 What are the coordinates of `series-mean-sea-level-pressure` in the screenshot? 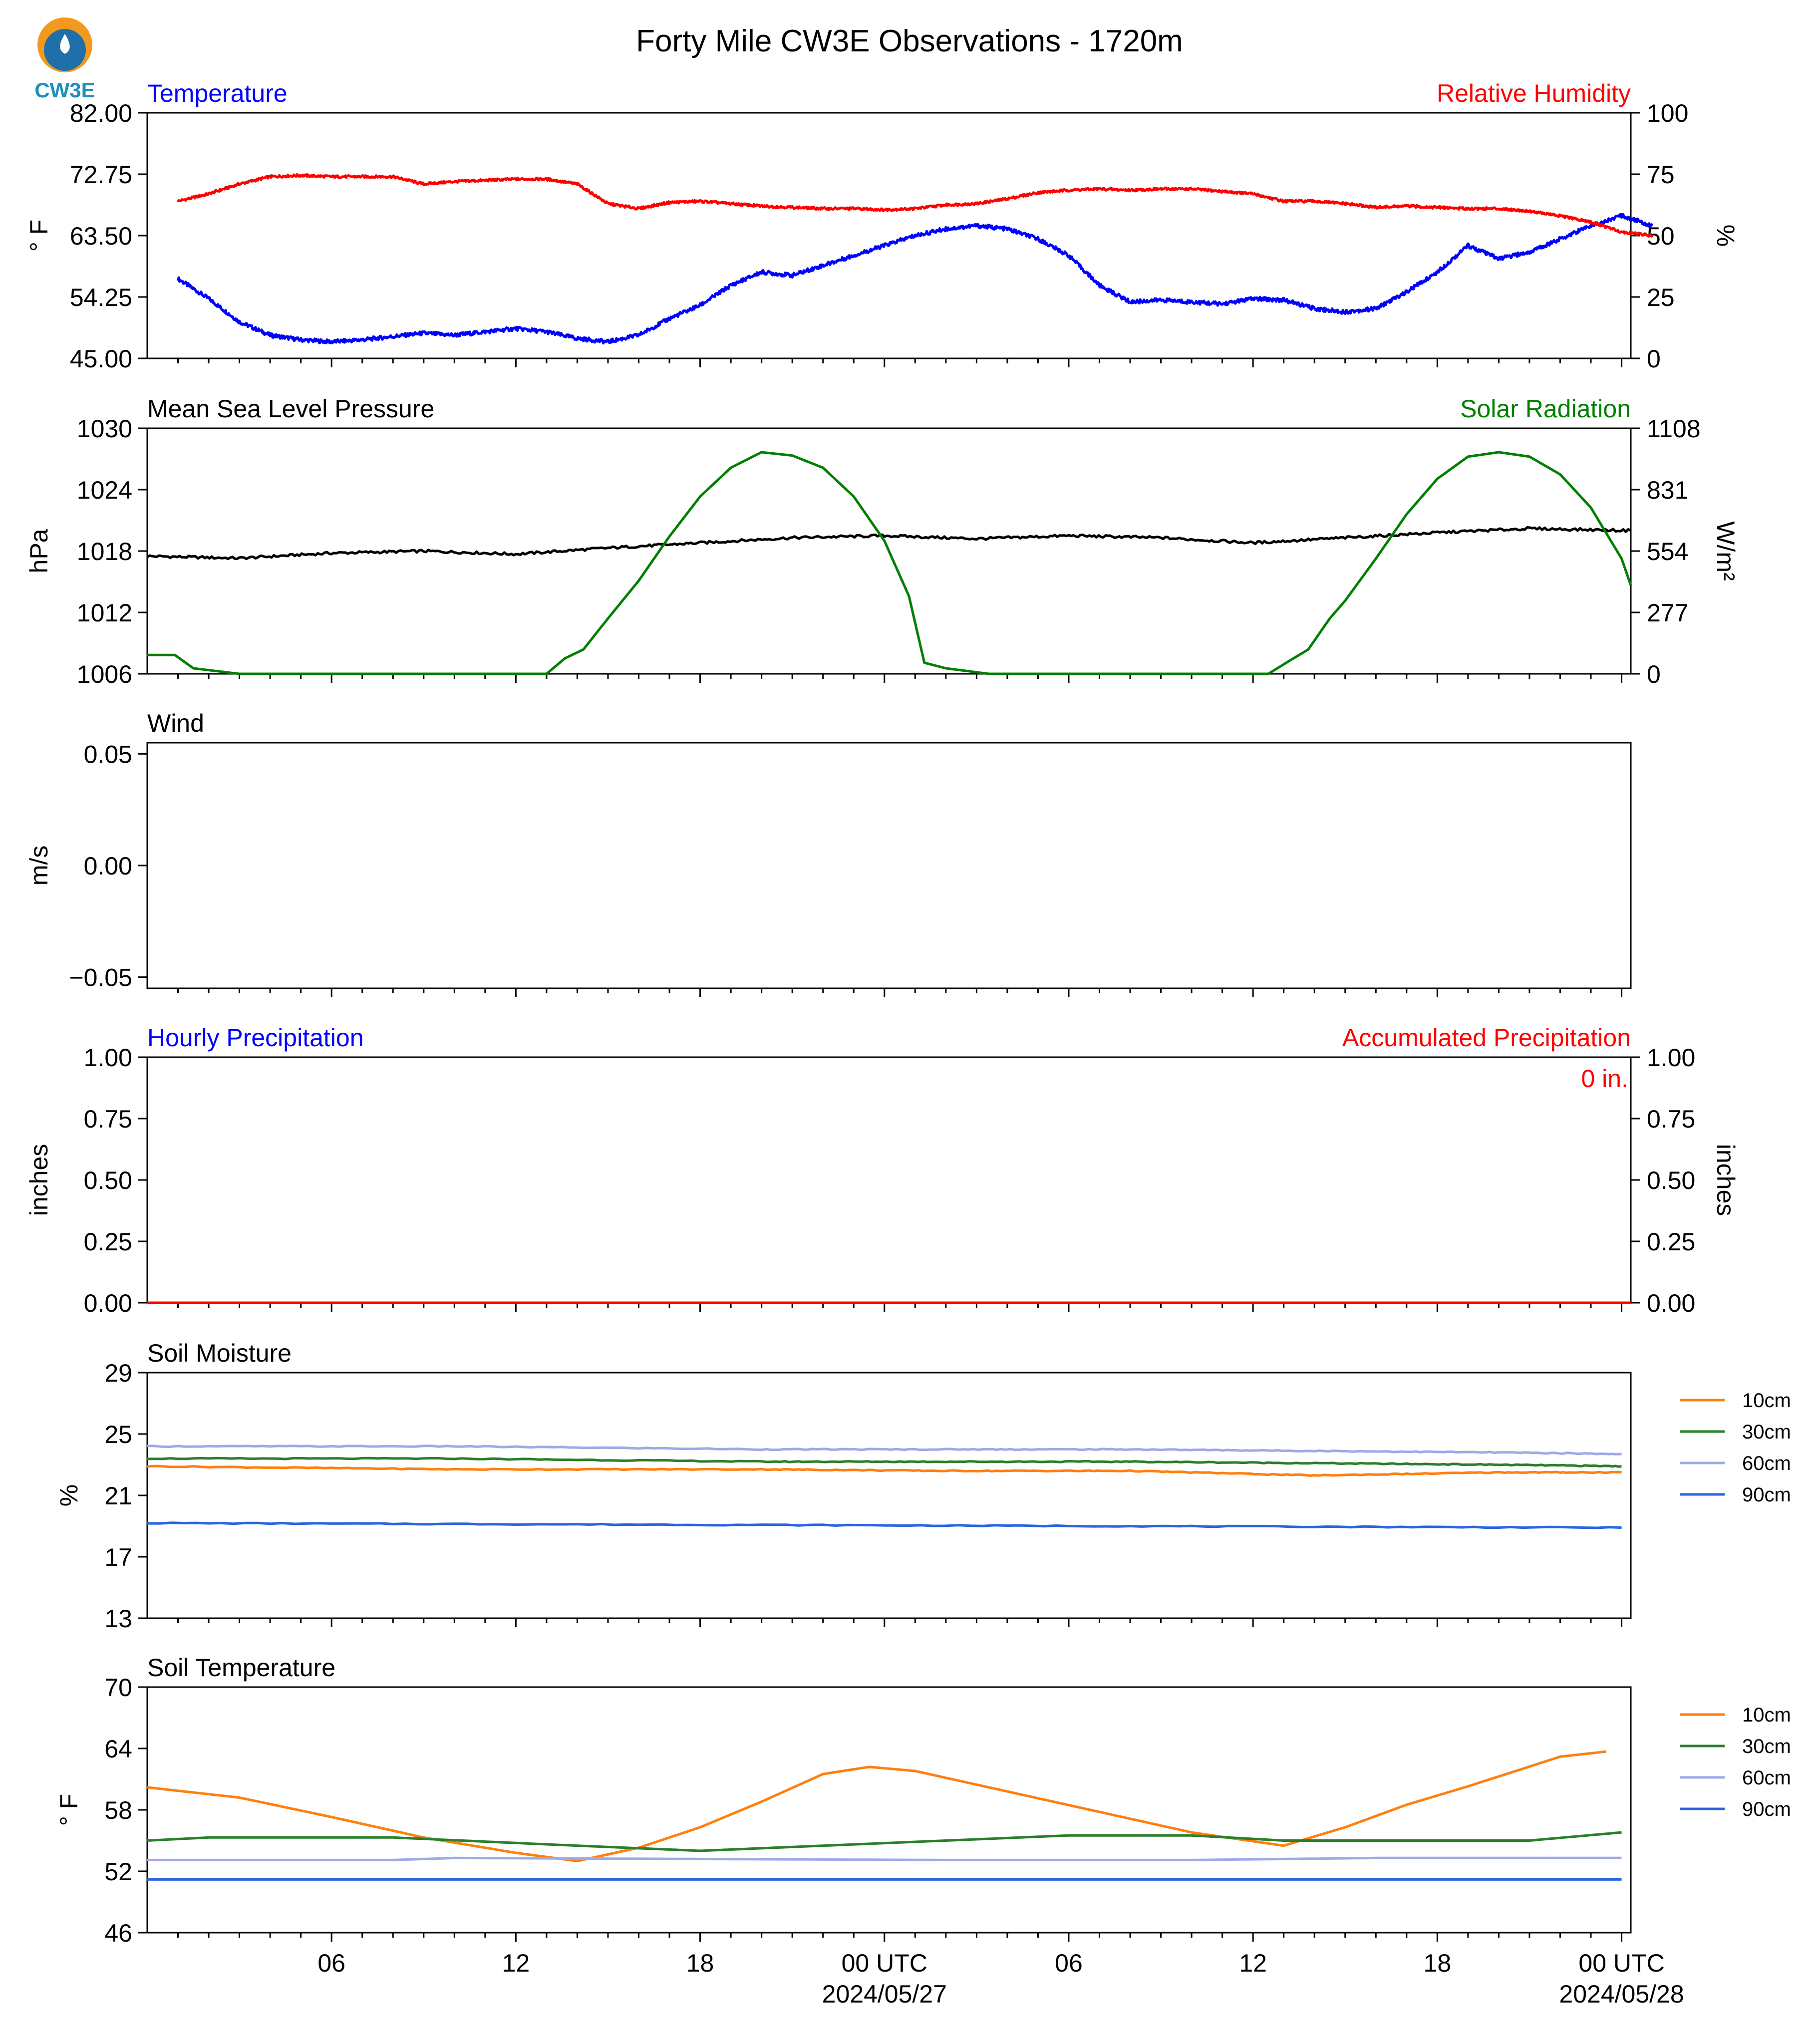 It's located at (889, 543).